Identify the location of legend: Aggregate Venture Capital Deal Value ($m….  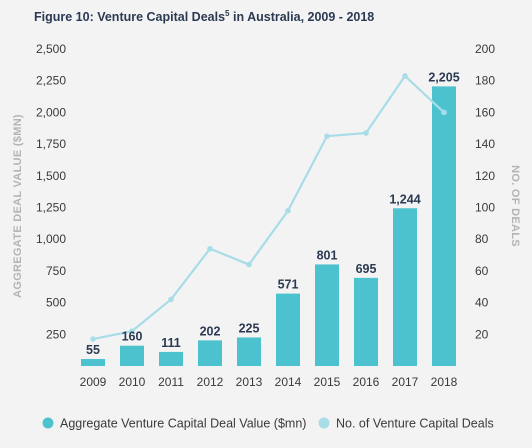
(268, 424).